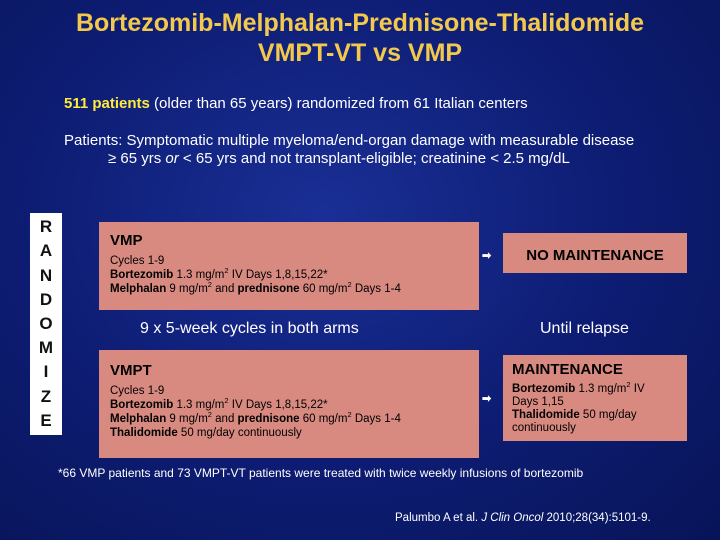  Describe the element at coordinates (574, 415) in the screenshot. I see `maintenance-thalidomide: Thalidomide 50 mg/day` at that location.